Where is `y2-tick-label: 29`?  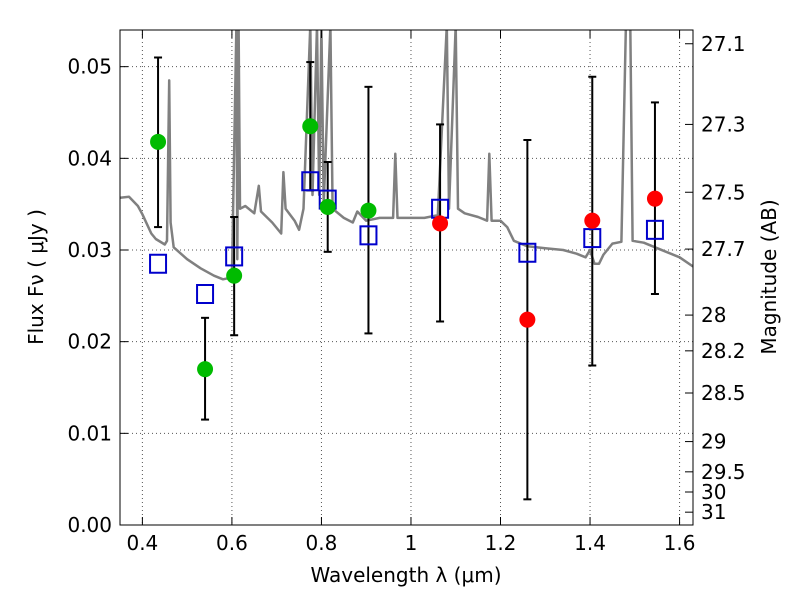
y2-tick-label: 29 is located at coordinates (713, 442).